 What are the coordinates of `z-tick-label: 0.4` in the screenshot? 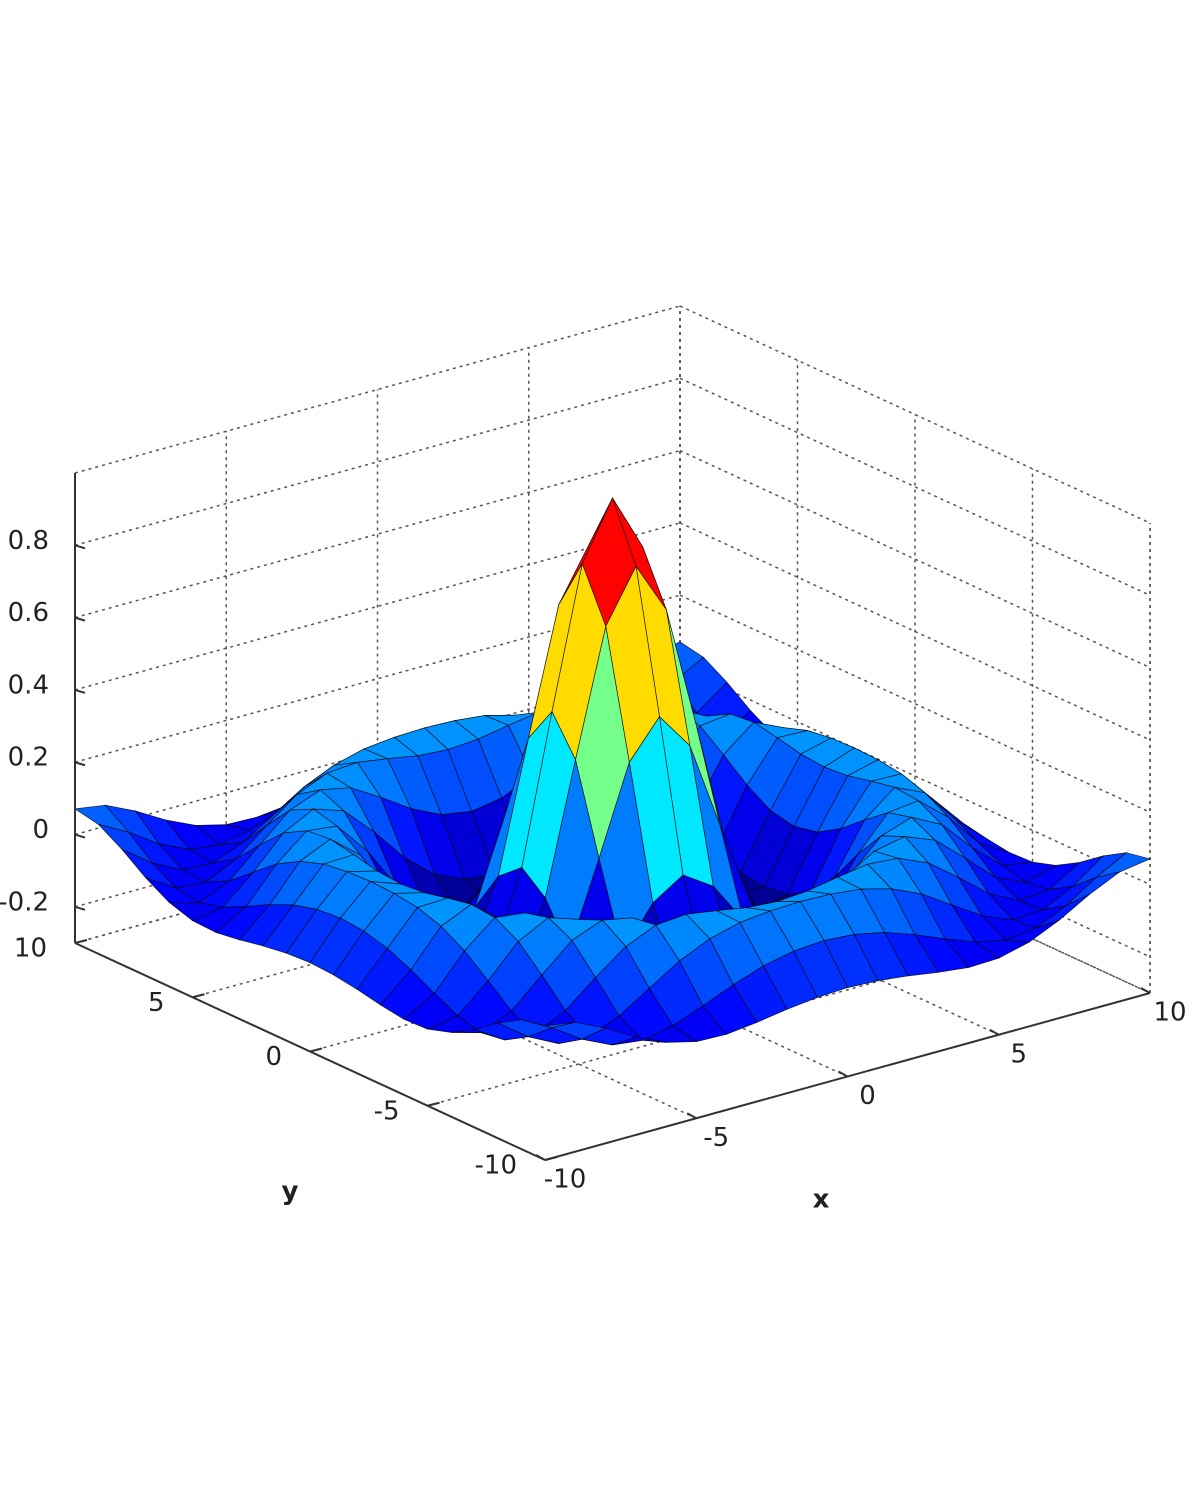 It's located at (28, 685).